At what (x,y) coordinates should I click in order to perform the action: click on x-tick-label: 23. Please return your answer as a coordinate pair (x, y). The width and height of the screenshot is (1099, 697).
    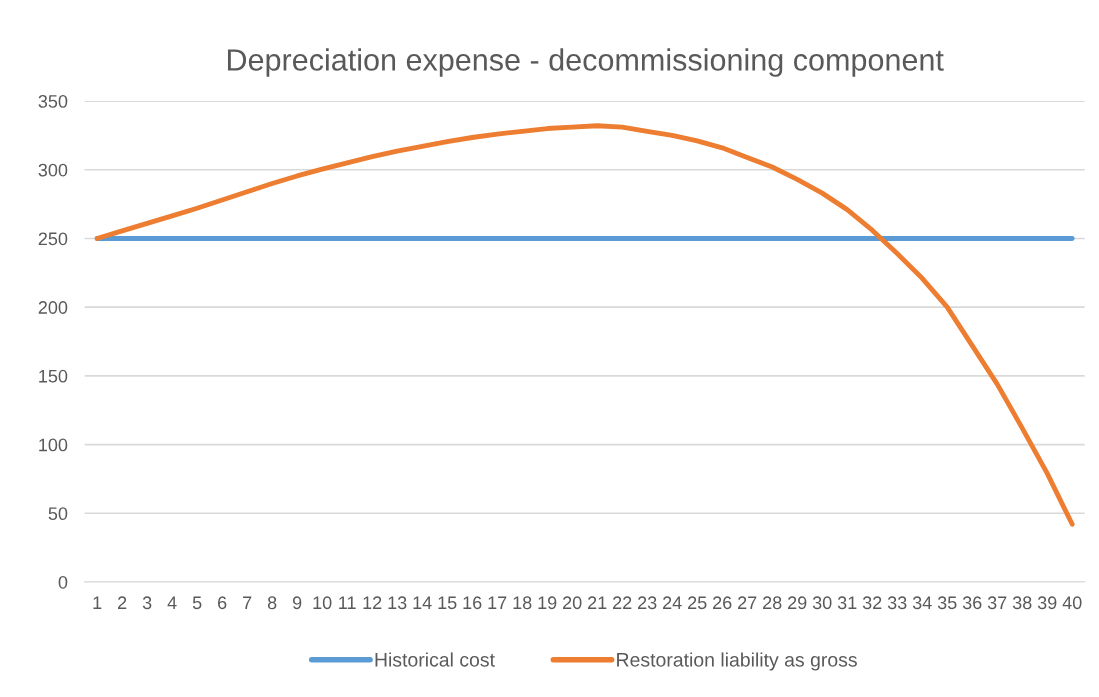
    Looking at the image, I should click on (647, 603).